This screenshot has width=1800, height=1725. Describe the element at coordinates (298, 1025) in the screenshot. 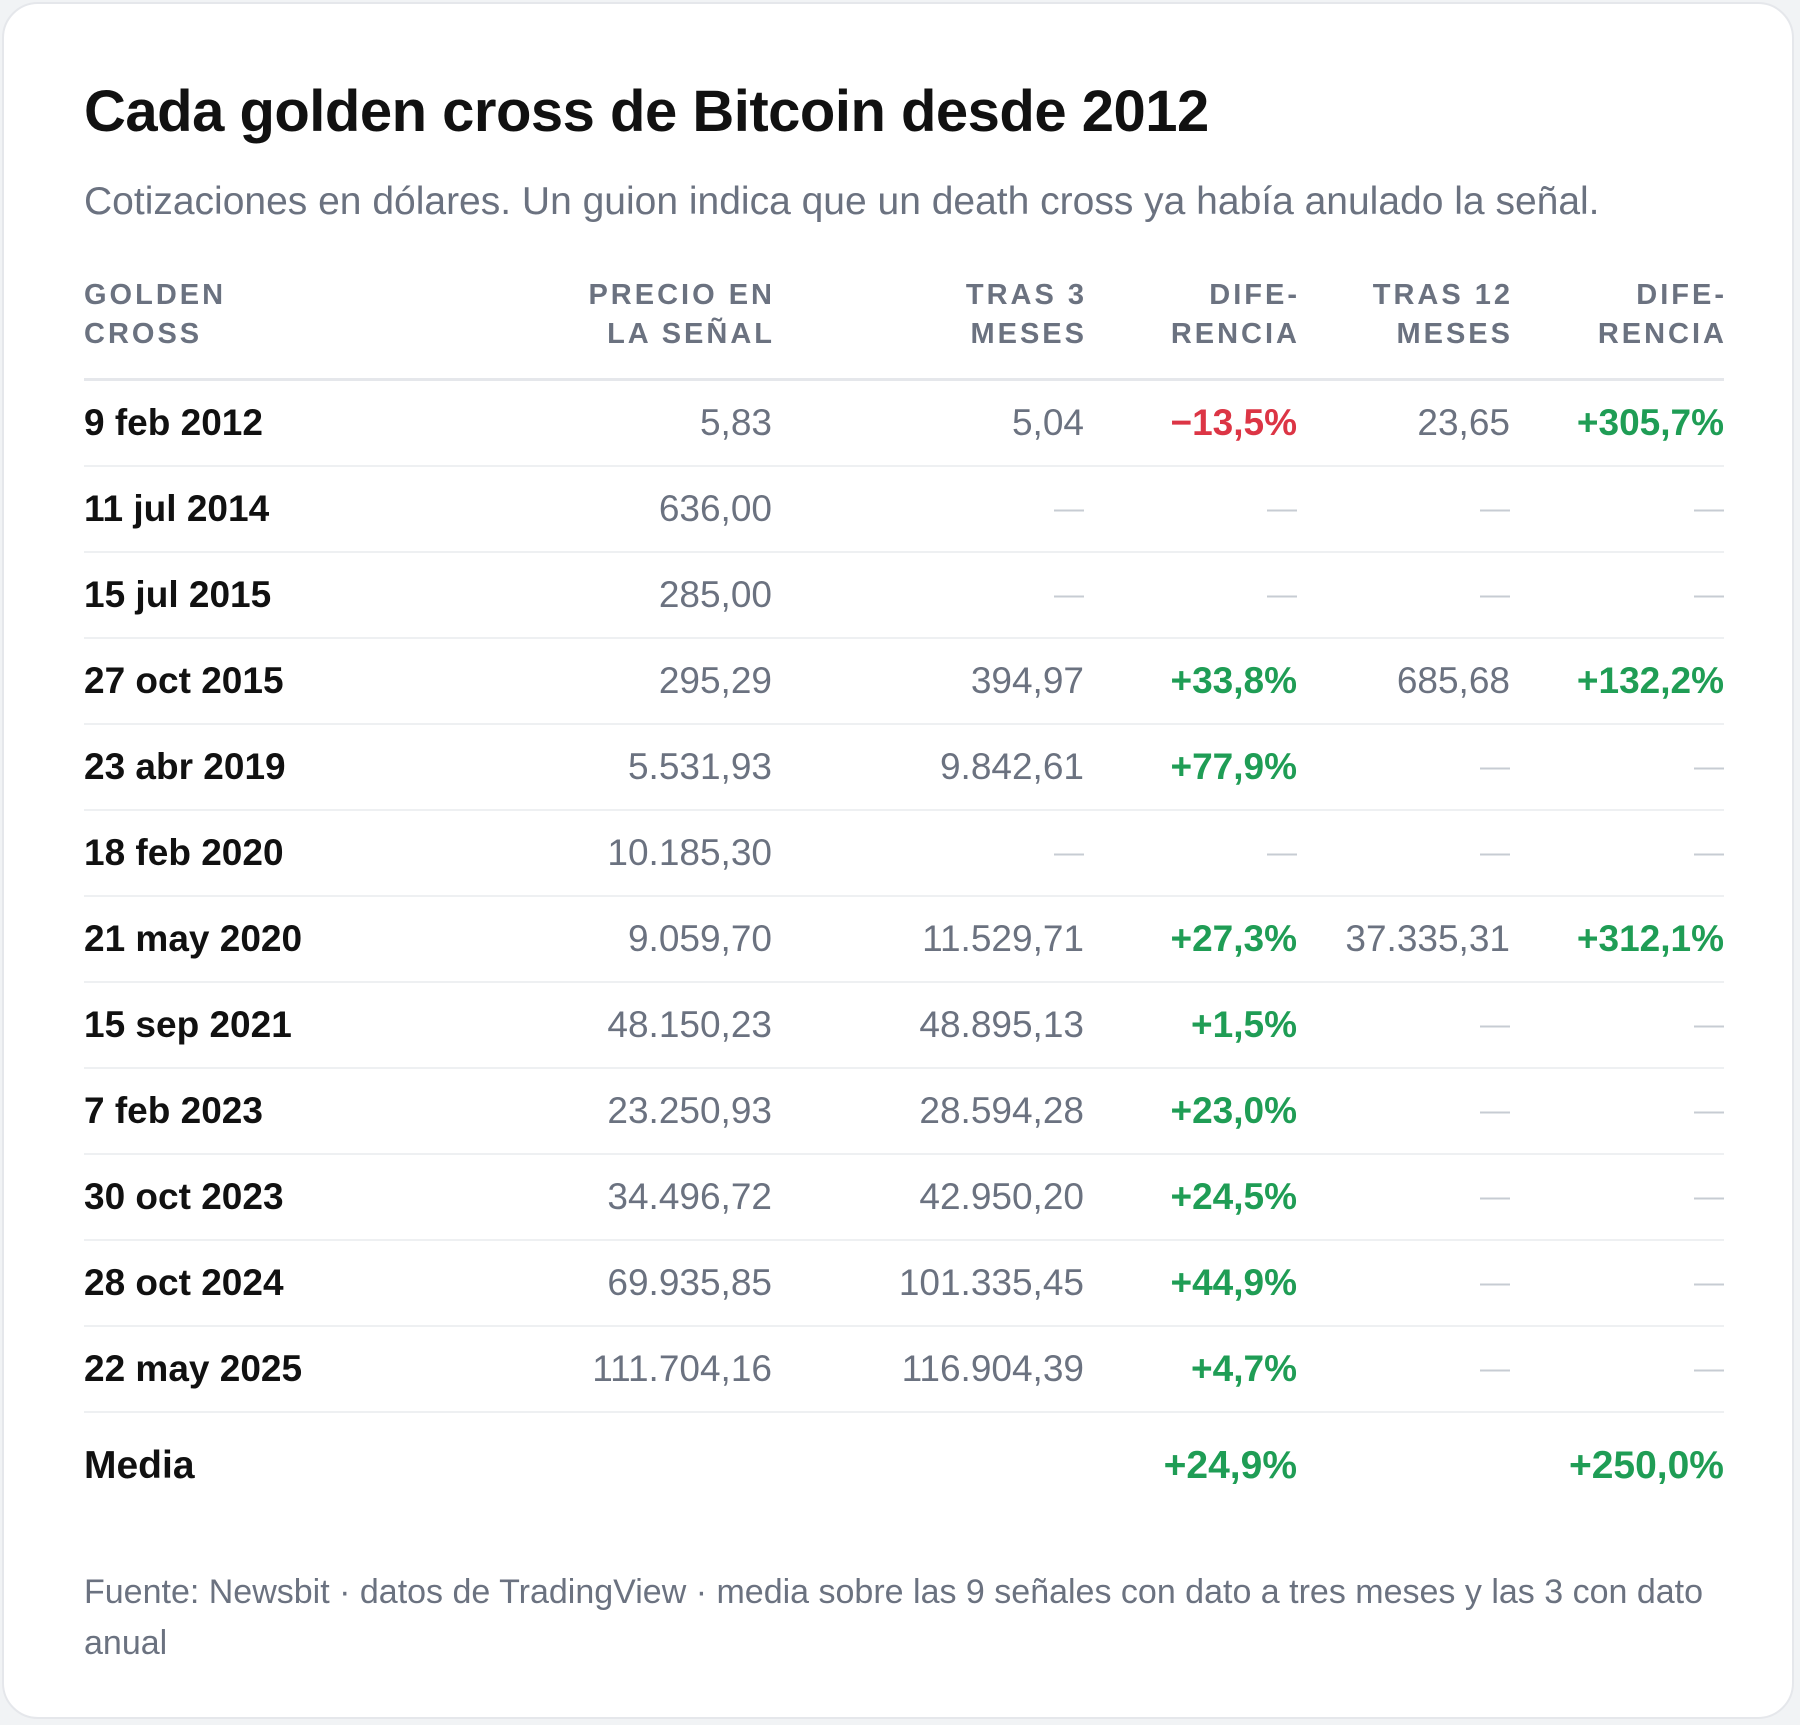

I see `cell-date: 15 sep 2021` at that location.